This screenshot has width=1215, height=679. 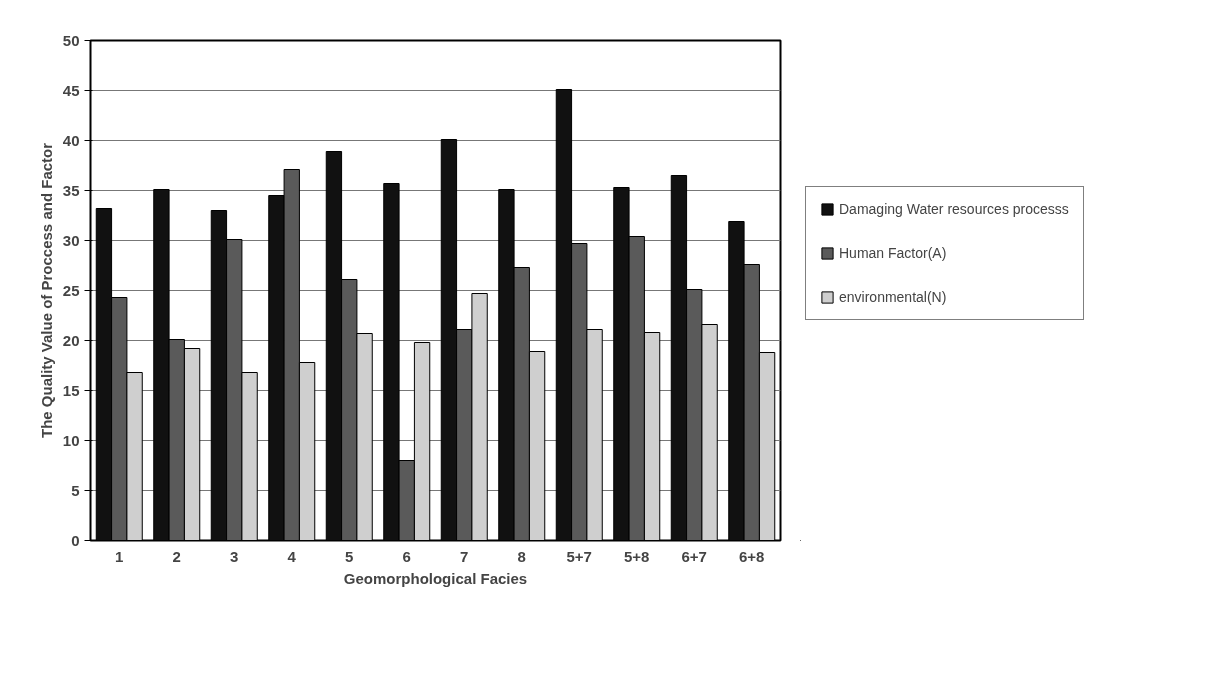 I want to click on x-tick-label: 4, so click(x=292, y=556).